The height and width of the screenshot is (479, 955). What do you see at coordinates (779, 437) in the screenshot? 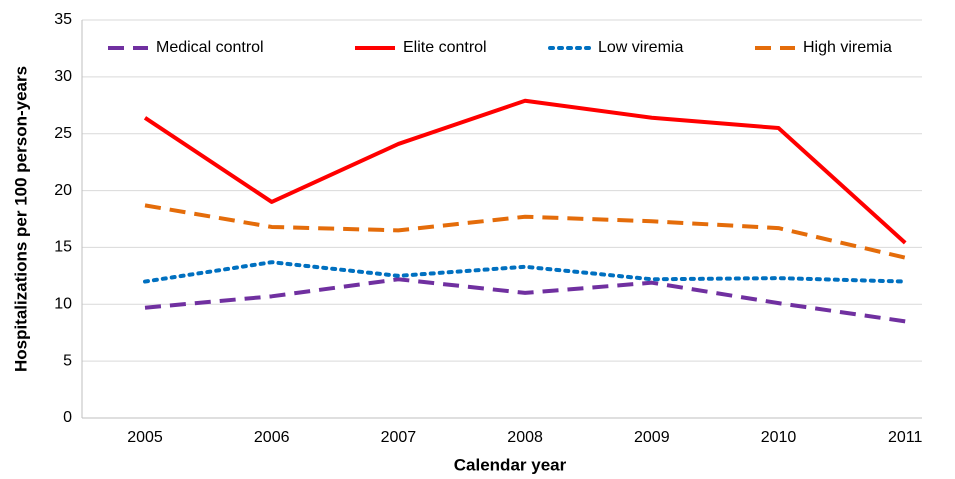
I see `x-tick-label: 2010` at bounding box center [779, 437].